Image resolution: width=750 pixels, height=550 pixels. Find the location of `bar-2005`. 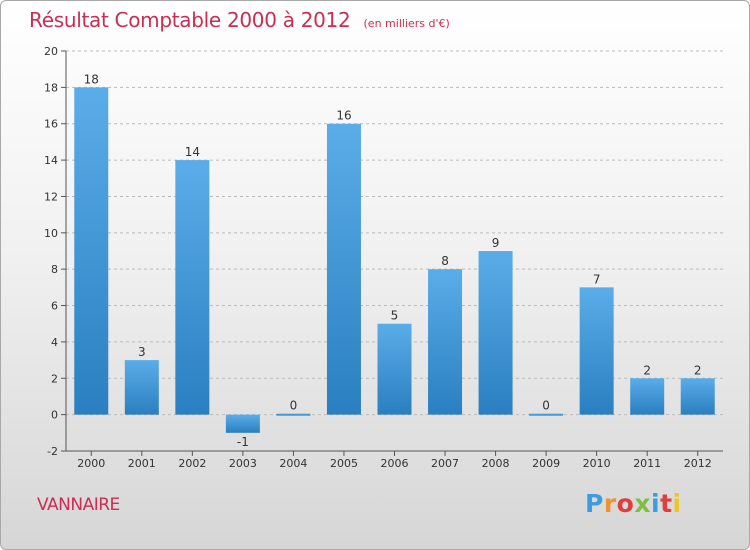

bar-2005 is located at coordinates (343, 269).